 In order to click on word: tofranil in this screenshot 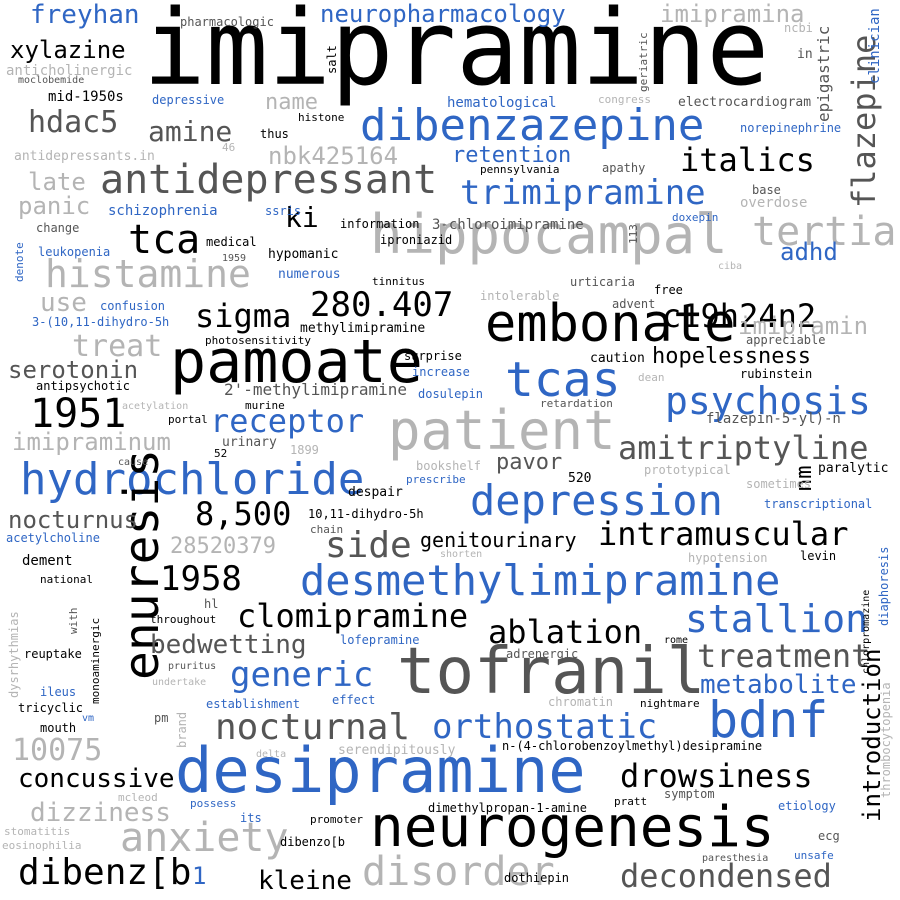, I will do `click(551, 672)`.